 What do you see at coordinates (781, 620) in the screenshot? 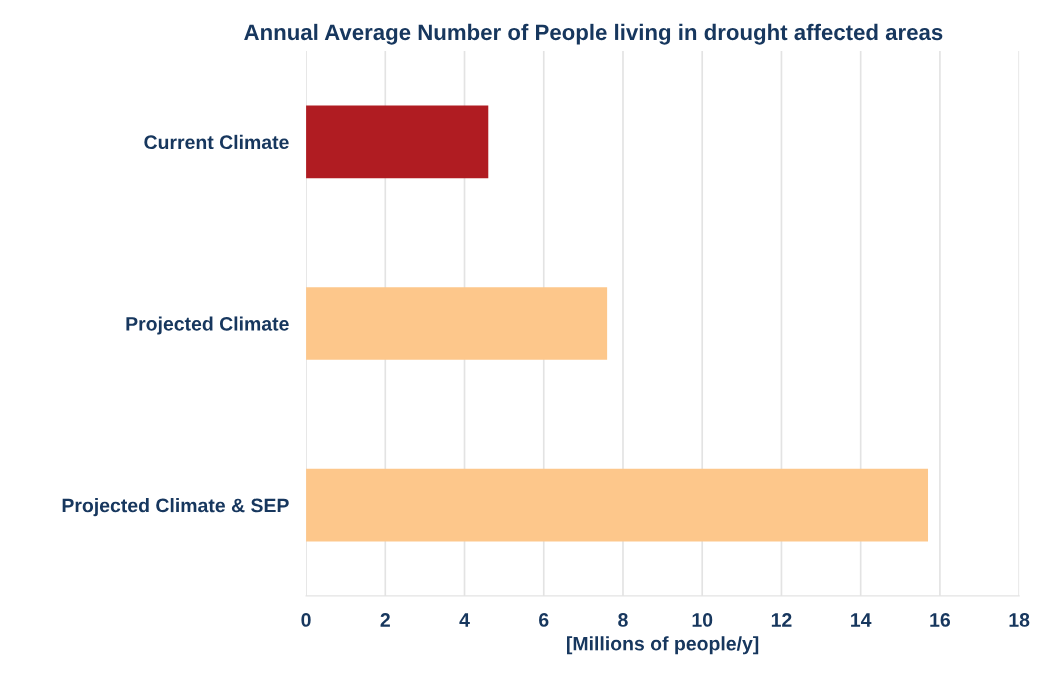
I see `x-tick-label: 12` at bounding box center [781, 620].